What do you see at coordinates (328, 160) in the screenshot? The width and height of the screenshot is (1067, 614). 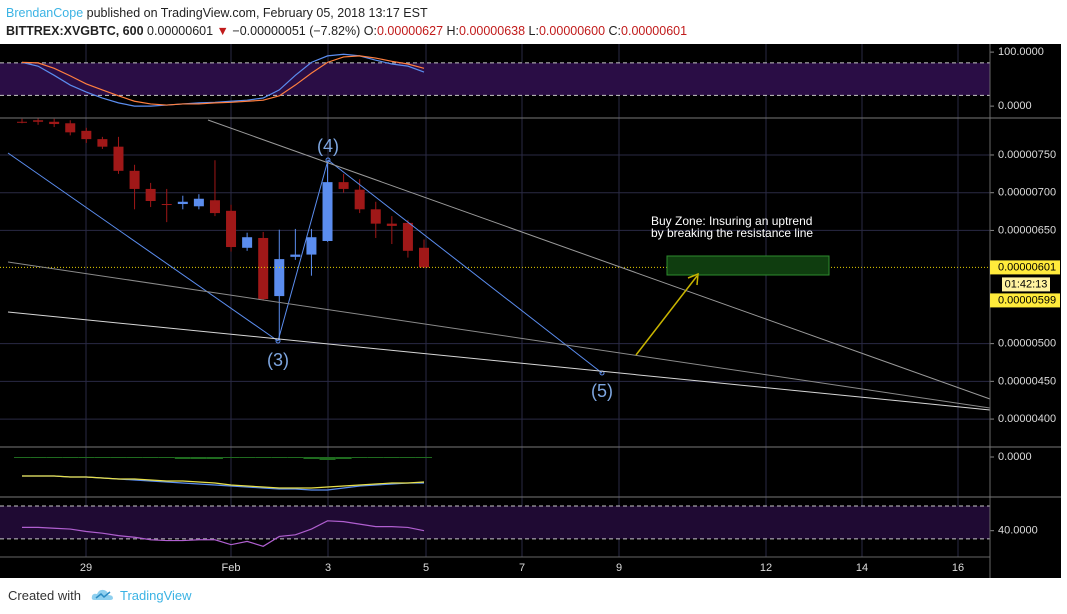 I see `wave-point` at bounding box center [328, 160].